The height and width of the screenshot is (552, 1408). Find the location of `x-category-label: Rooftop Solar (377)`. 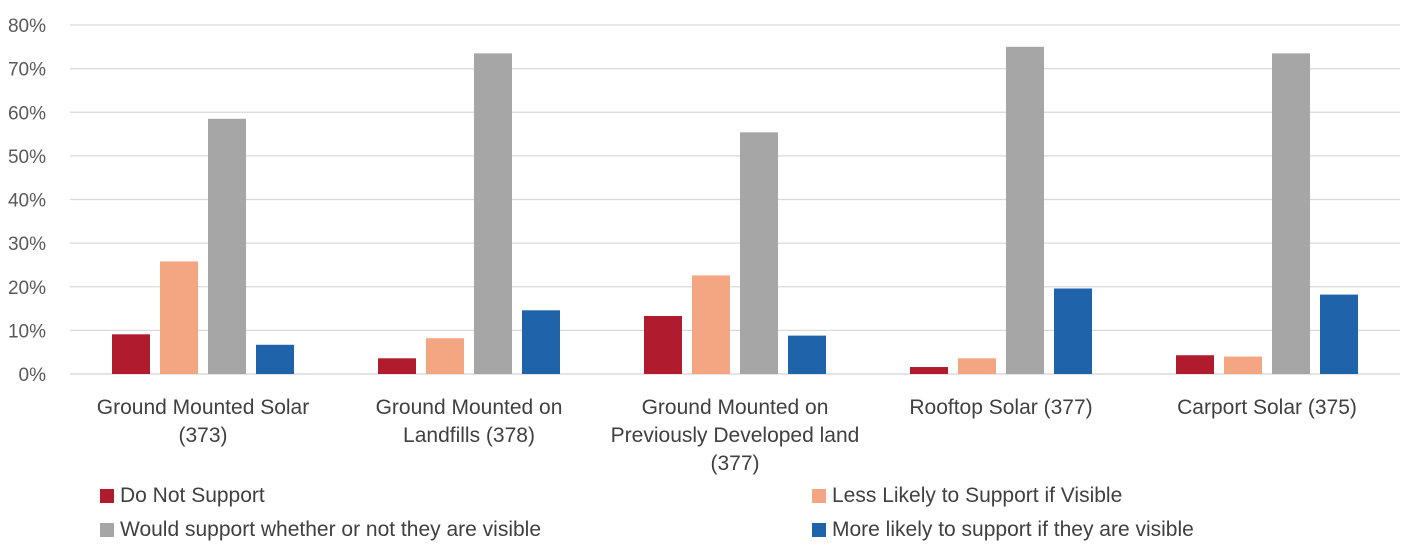

x-category-label: Rooftop Solar (377) is located at coordinates (1000, 407).